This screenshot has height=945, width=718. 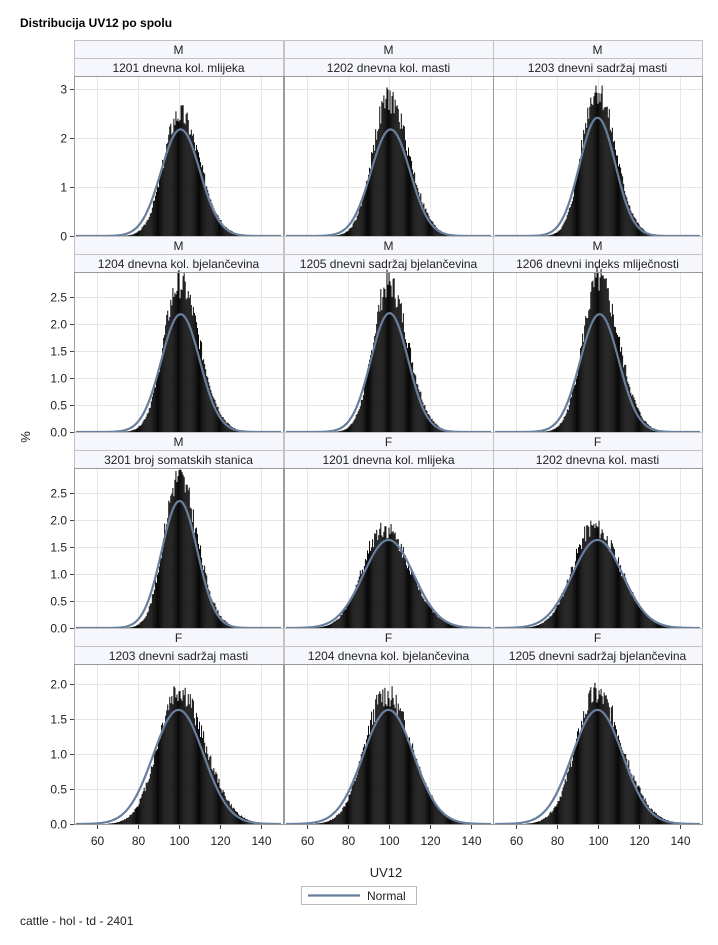 What do you see at coordinates (349, 841) in the screenshot?
I see `x-tick-label: 80` at bounding box center [349, 841].